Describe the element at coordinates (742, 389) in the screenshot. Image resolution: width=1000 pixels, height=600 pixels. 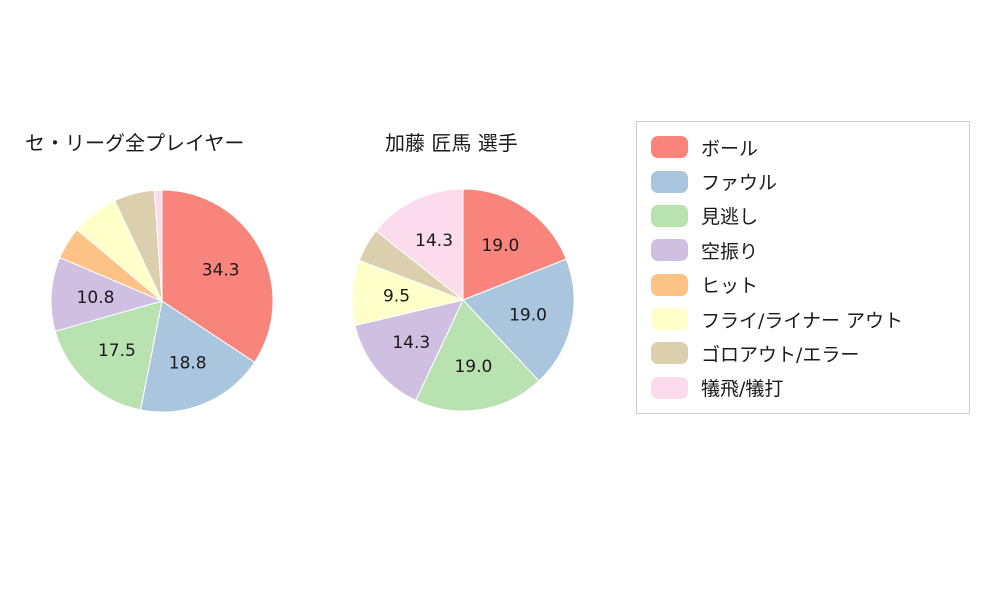
I see `legend-label: 犠飛/犠打` at that location.